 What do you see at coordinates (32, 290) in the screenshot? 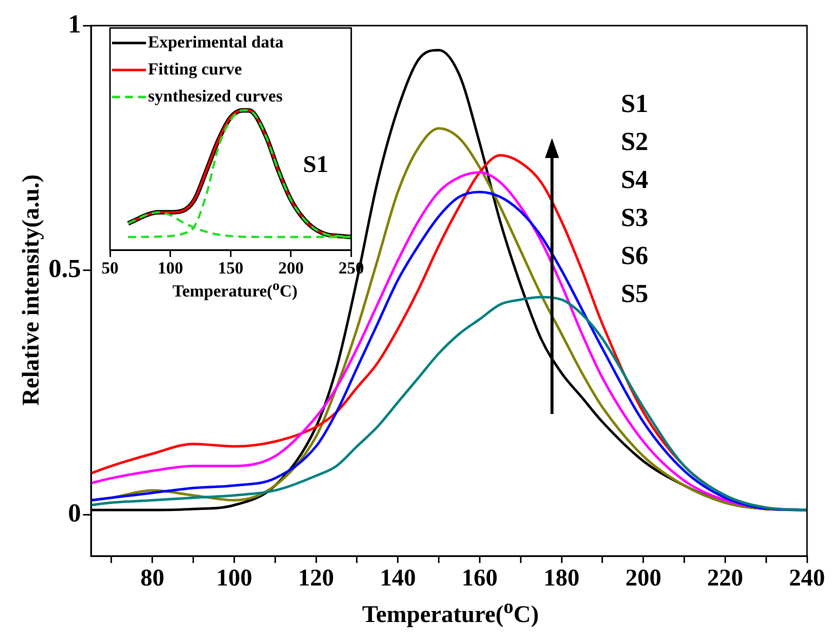
I see `y-axis-title: Relative intensity(a.u.)` at bounding box center [32, 290].